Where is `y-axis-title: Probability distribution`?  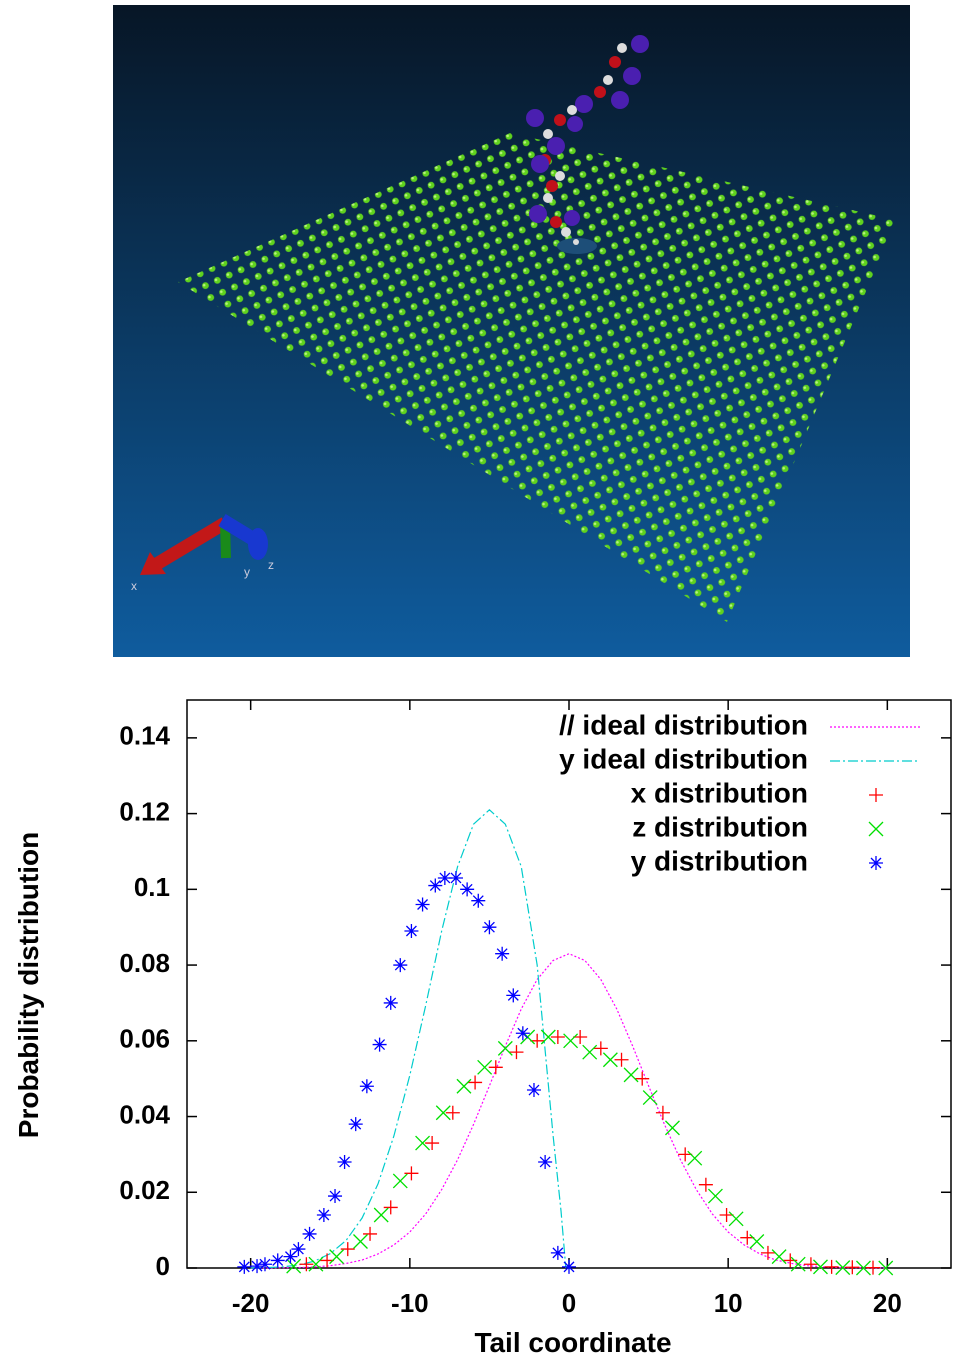
y-axis-title: Probability distribution is located at coordinates (28, 985).